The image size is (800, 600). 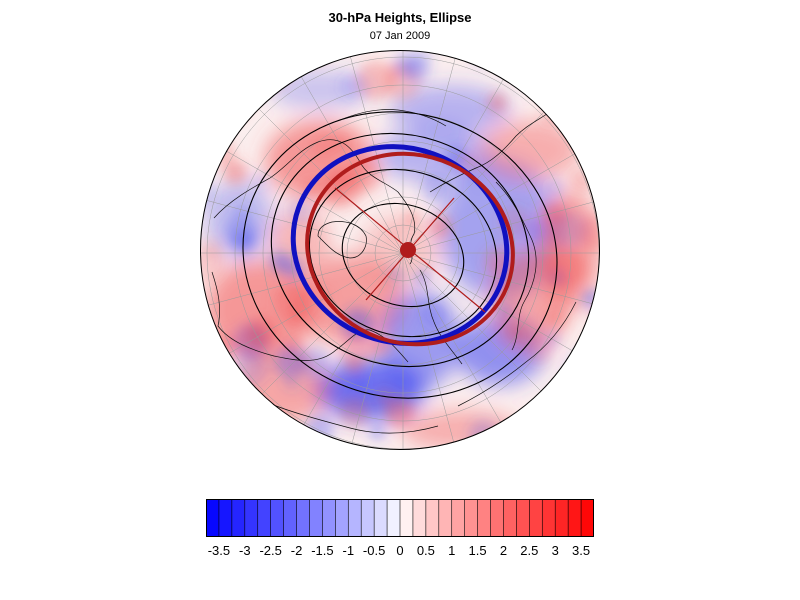 I want to click on colorbar-tick-label: 2.5, so click(x=529, y=550).